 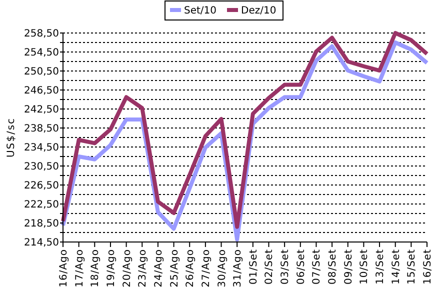 I want to click on x-tick-label: 09/Set, so click(x=348, y=267).